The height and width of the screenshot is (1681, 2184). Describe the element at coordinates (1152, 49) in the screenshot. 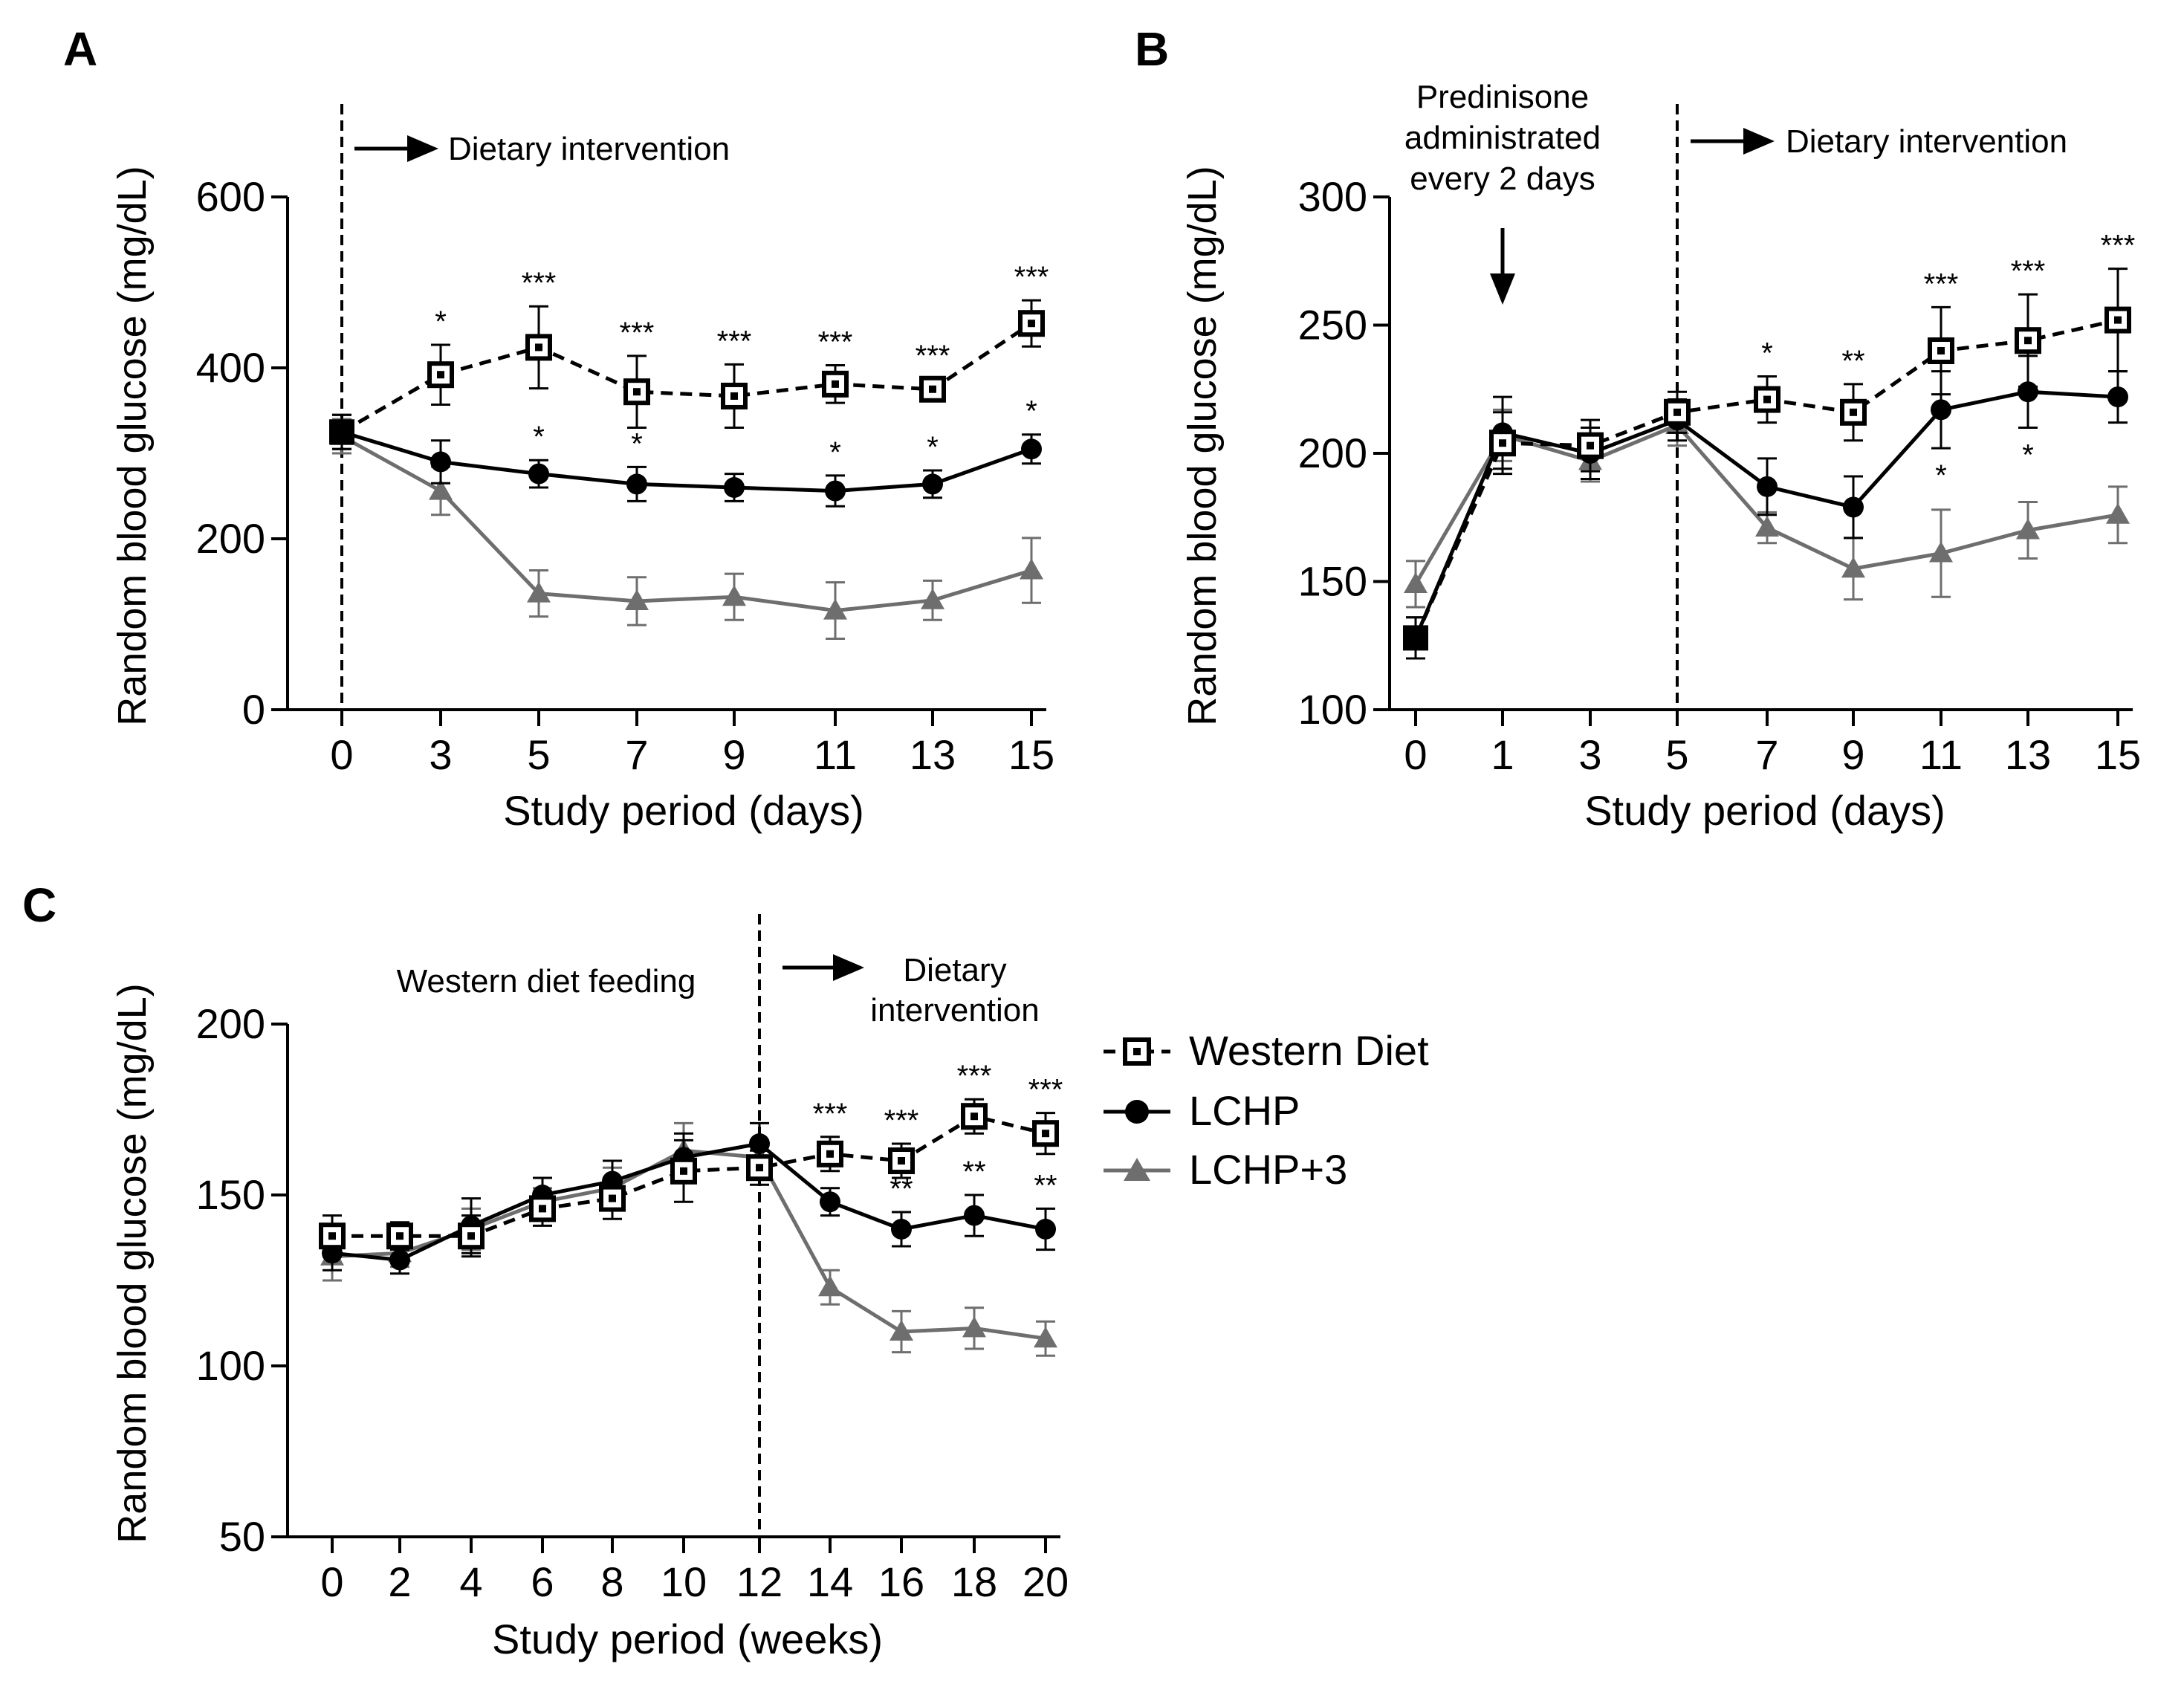

I see `panel-b-letter: B` at that location.